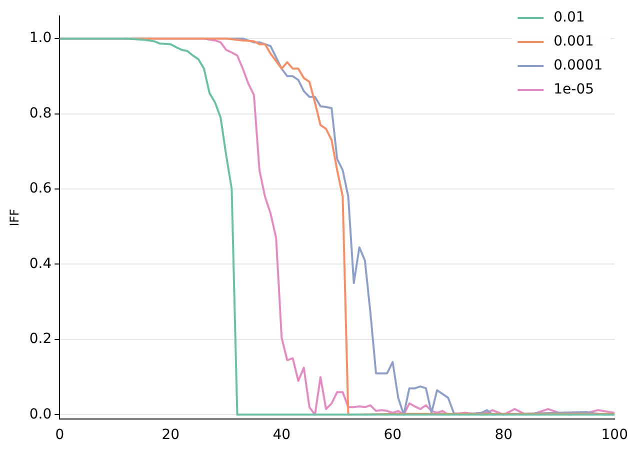 This screenshot has height=449, width=631. Describe the element at coordinates (578, 66) in the screenshot. I see `legend-label: 0.0001` at that location.